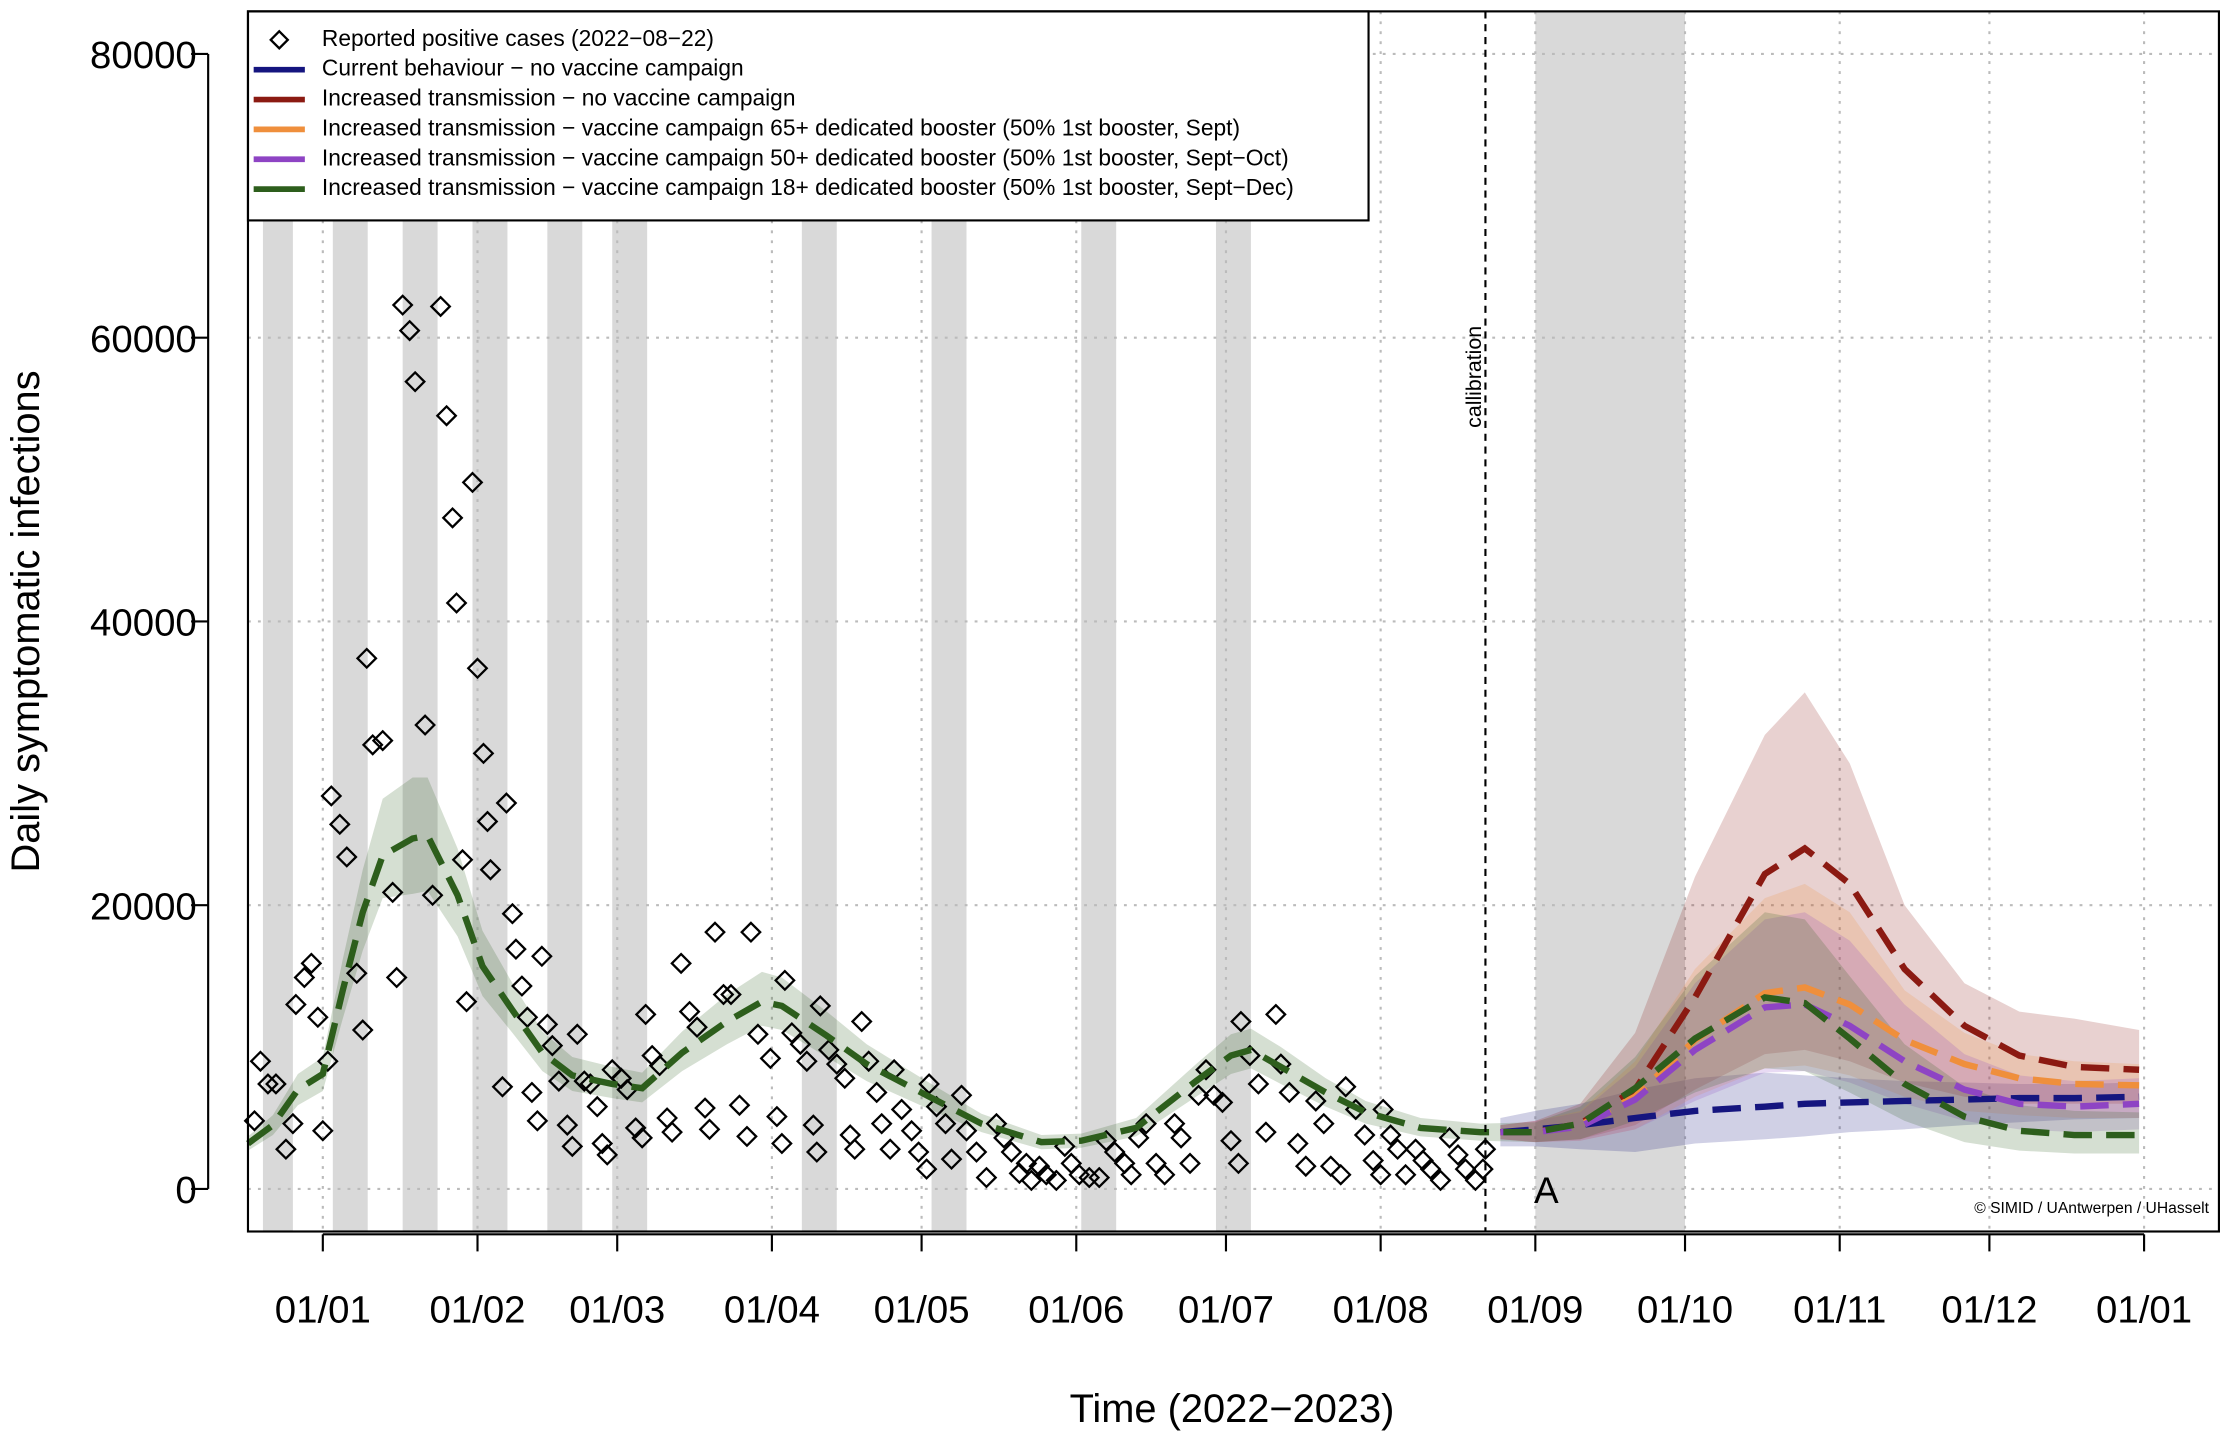 Image resolution: width=2228 pixels, height=1432 pixels. What do you see at coordinates (808, 116) in the screenshot?
I see `legend-box` at bounding box center [808, 116].